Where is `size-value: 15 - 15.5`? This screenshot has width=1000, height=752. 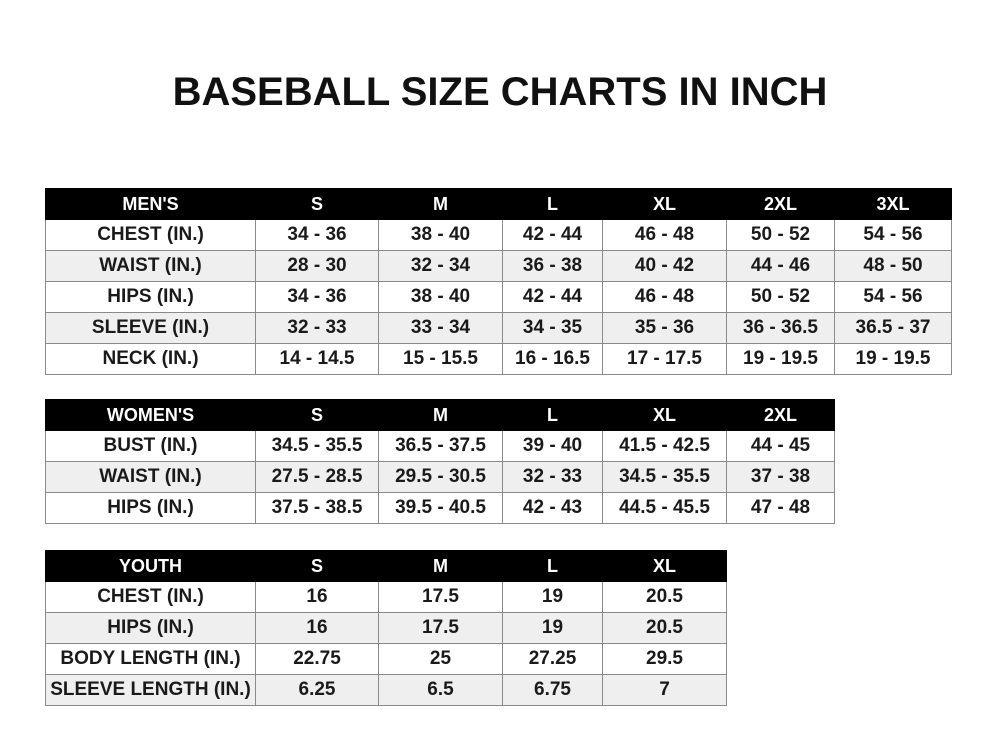
size-value: 15 - 15.5 is located at coordinates (440, 359).